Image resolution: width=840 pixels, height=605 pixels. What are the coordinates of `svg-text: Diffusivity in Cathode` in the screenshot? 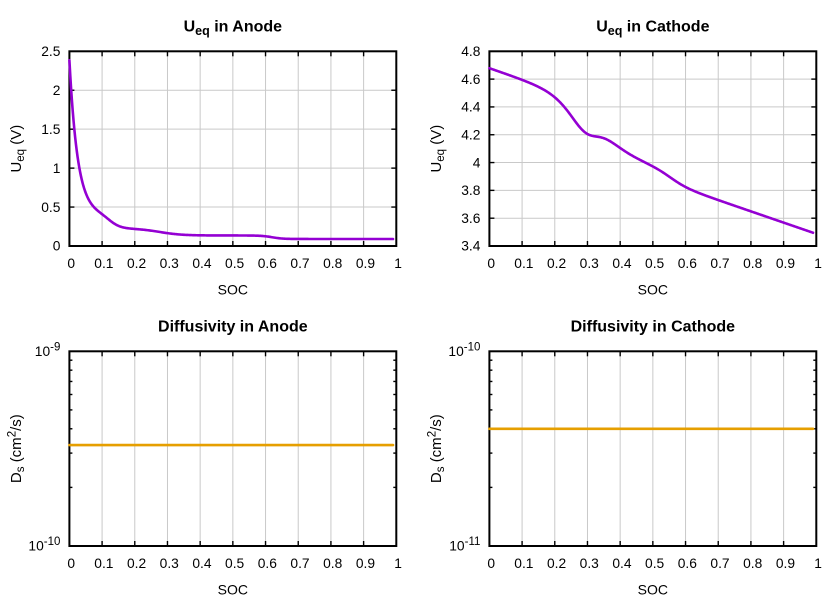 It's located at (653, 327).